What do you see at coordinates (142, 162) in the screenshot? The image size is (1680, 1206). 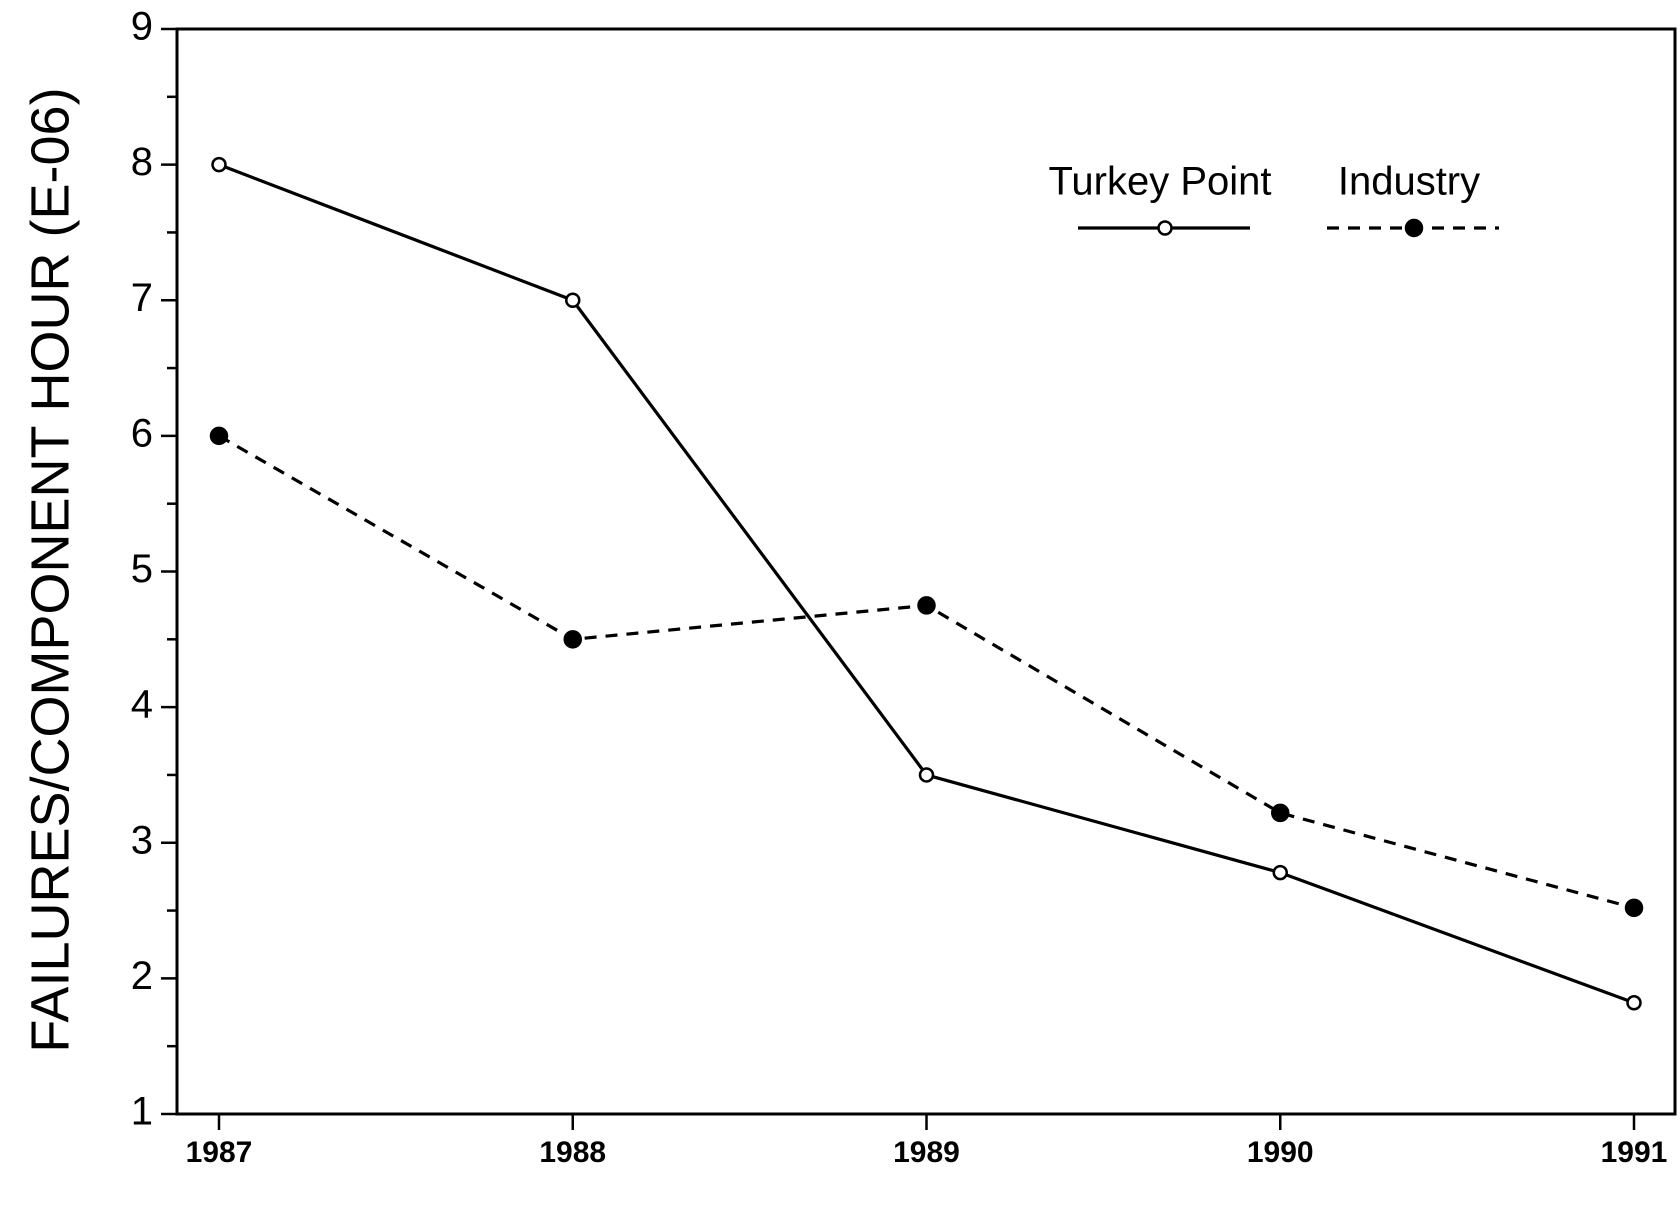 I see `y-tick-label: 8` at bounding box center [142, 162].